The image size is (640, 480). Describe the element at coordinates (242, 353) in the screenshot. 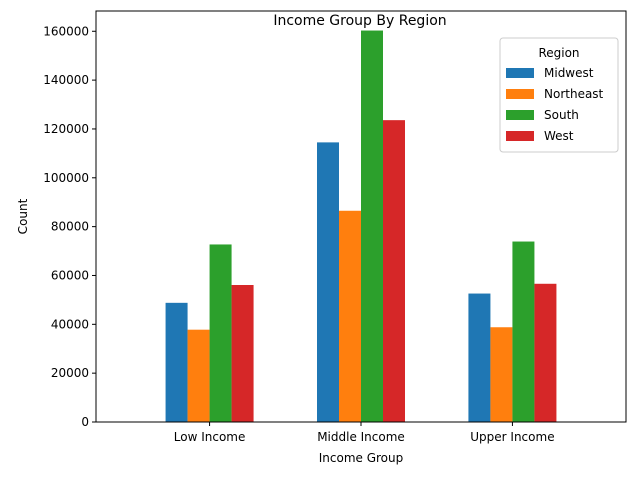

I see `bar-west-low-income` at that location.